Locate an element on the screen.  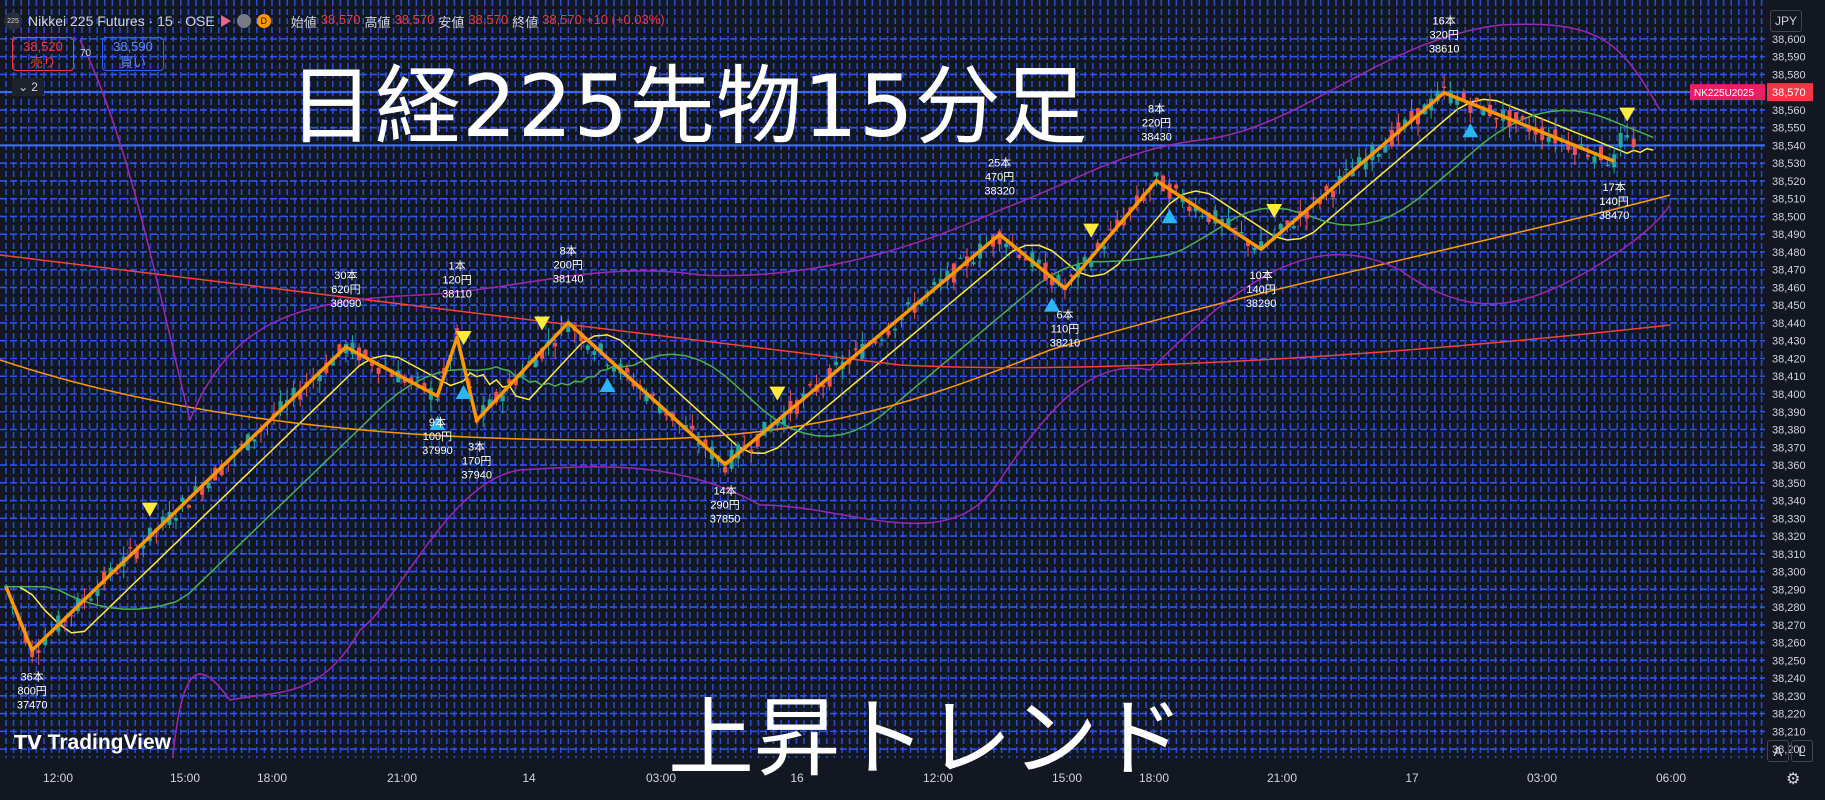
delayed-data-icon: D is located at coordinates (263, 21).